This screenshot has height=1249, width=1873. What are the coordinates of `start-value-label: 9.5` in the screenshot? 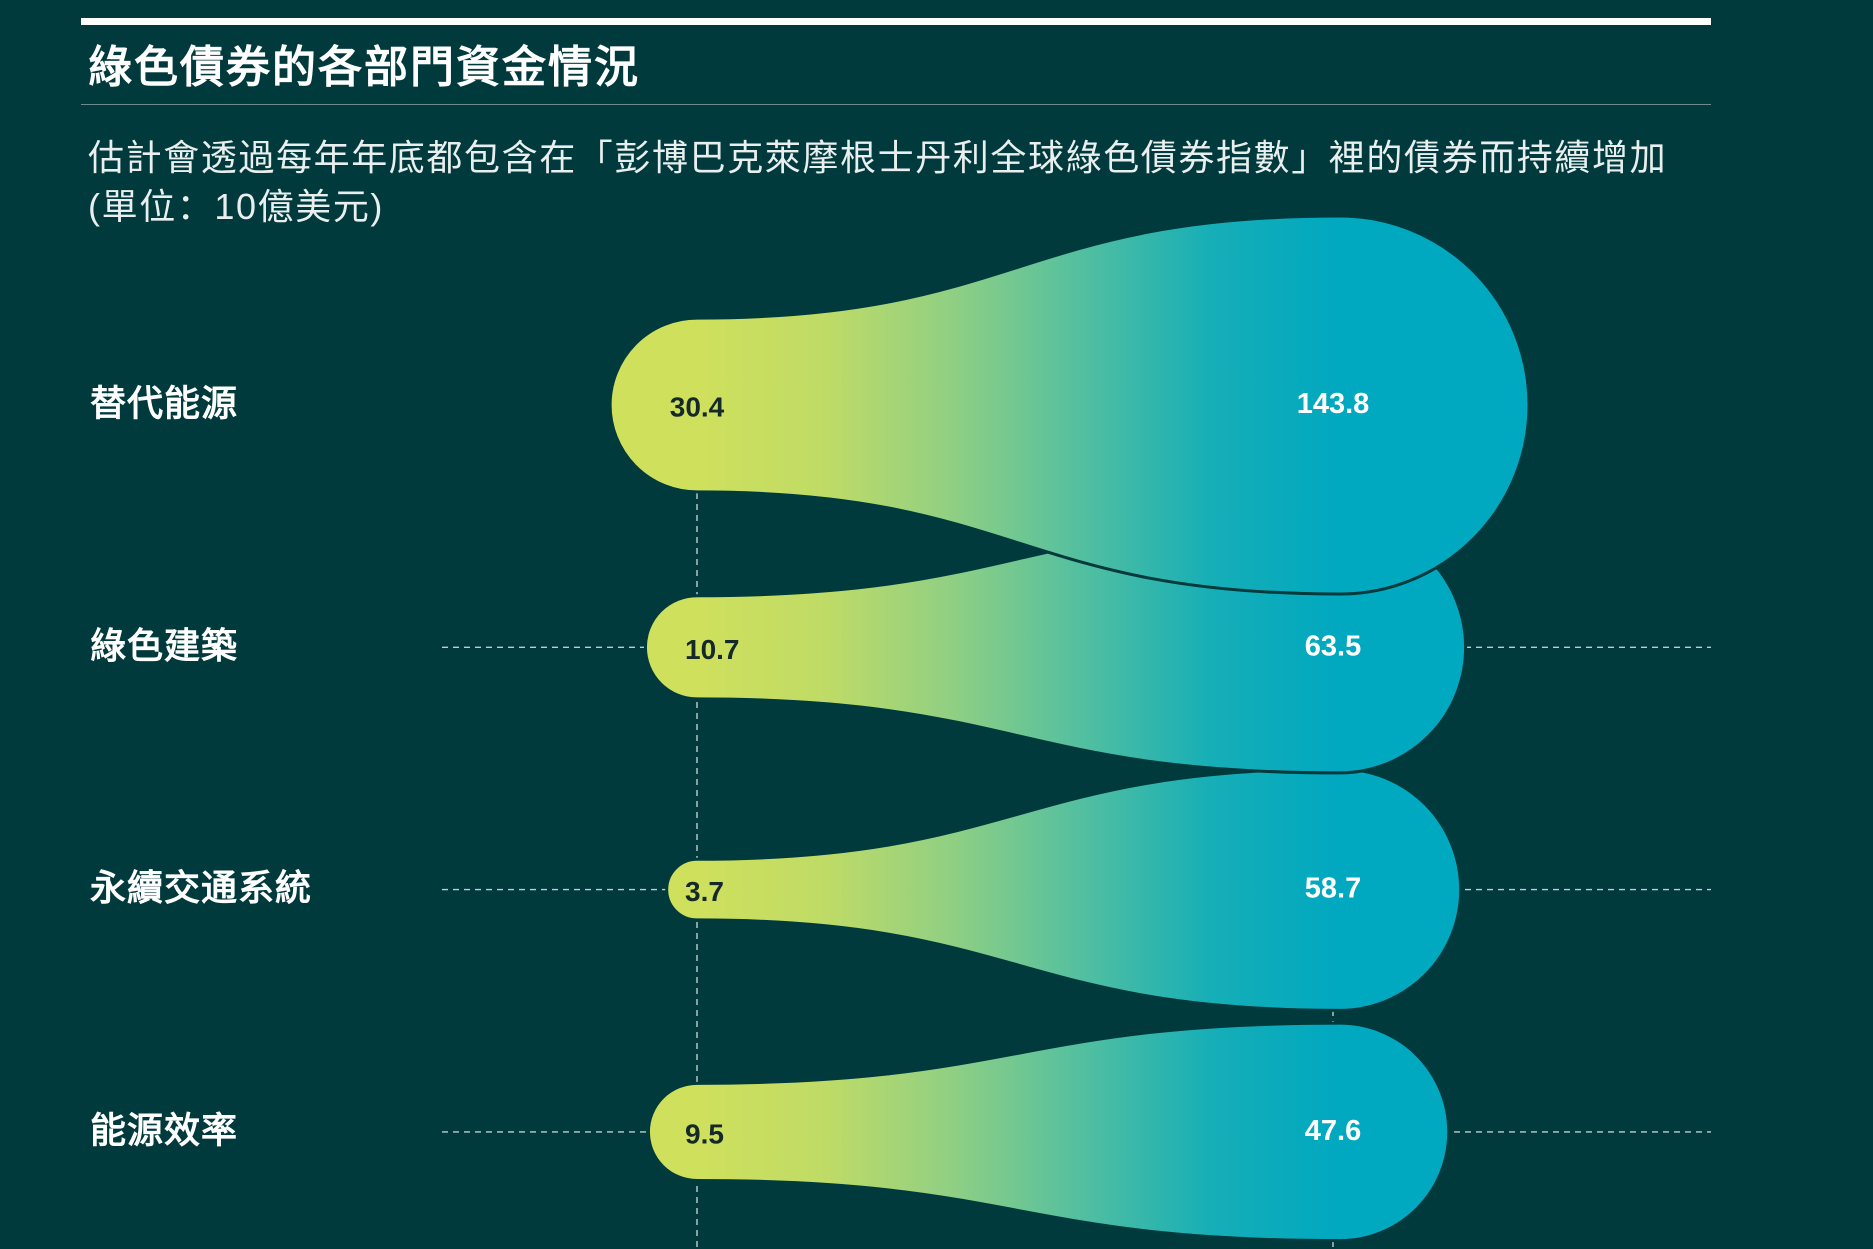 It's located at (704, 1133).